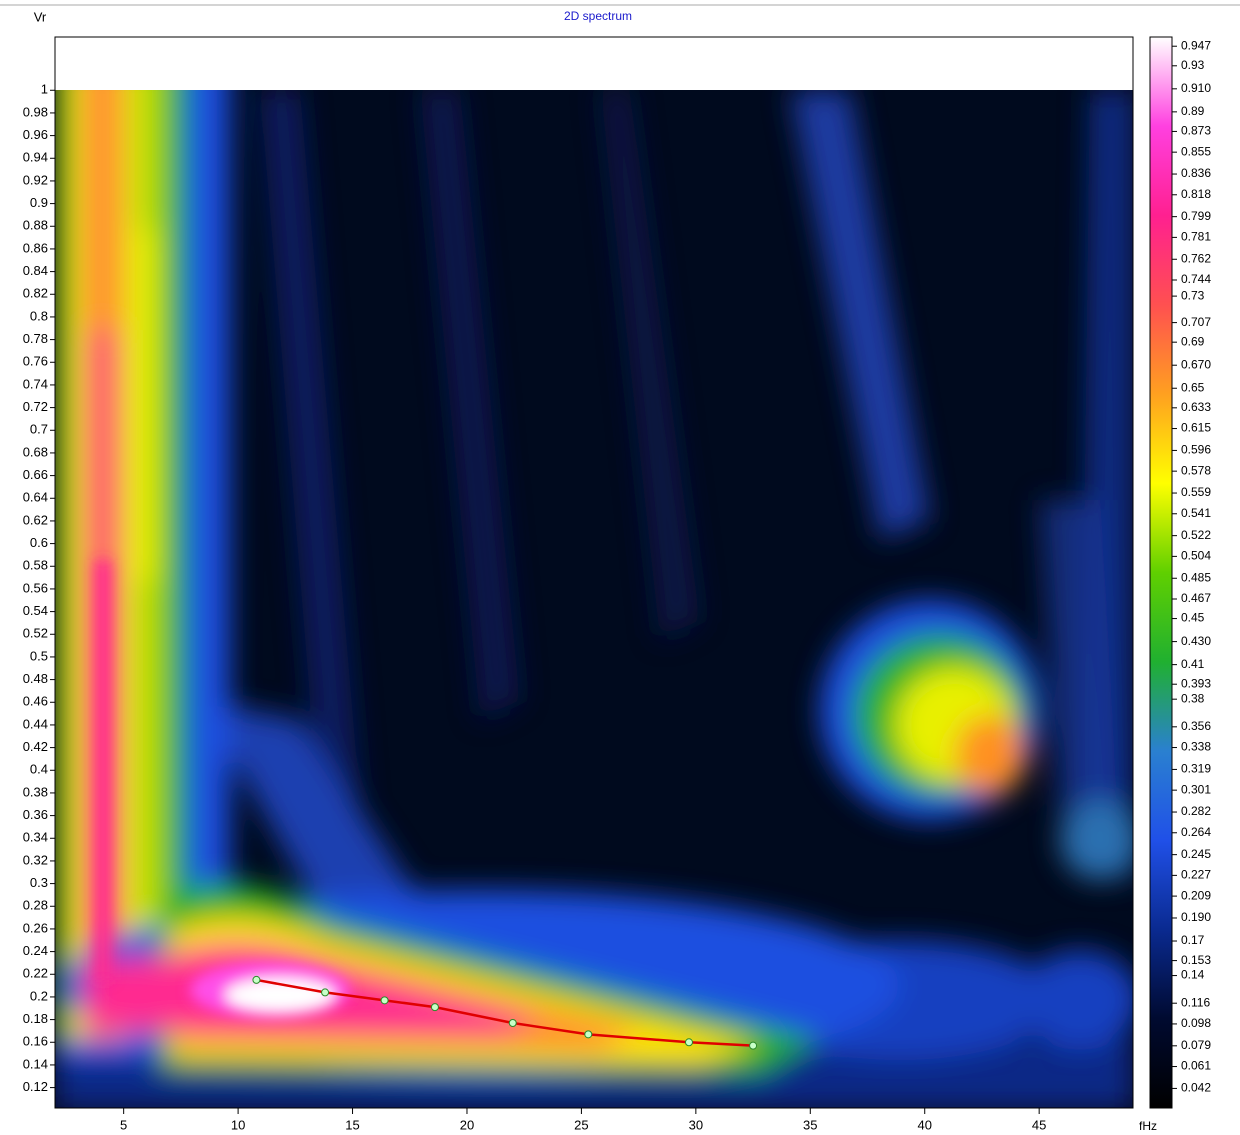 The width and height of the screenshot is (1240, 1135). Describe the element at coordinates (35, 927) in the screenshot. I see `y-tick-label: 0.26` at that location.